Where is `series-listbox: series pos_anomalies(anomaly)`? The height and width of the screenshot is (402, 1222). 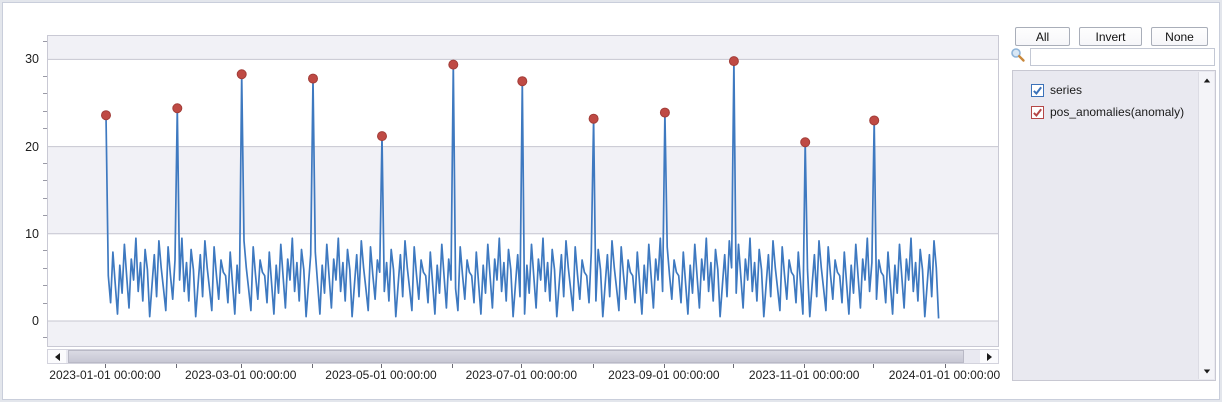
series-listbox: series pos_anomalies(anomaly) is located at coordinates (1114, 225).